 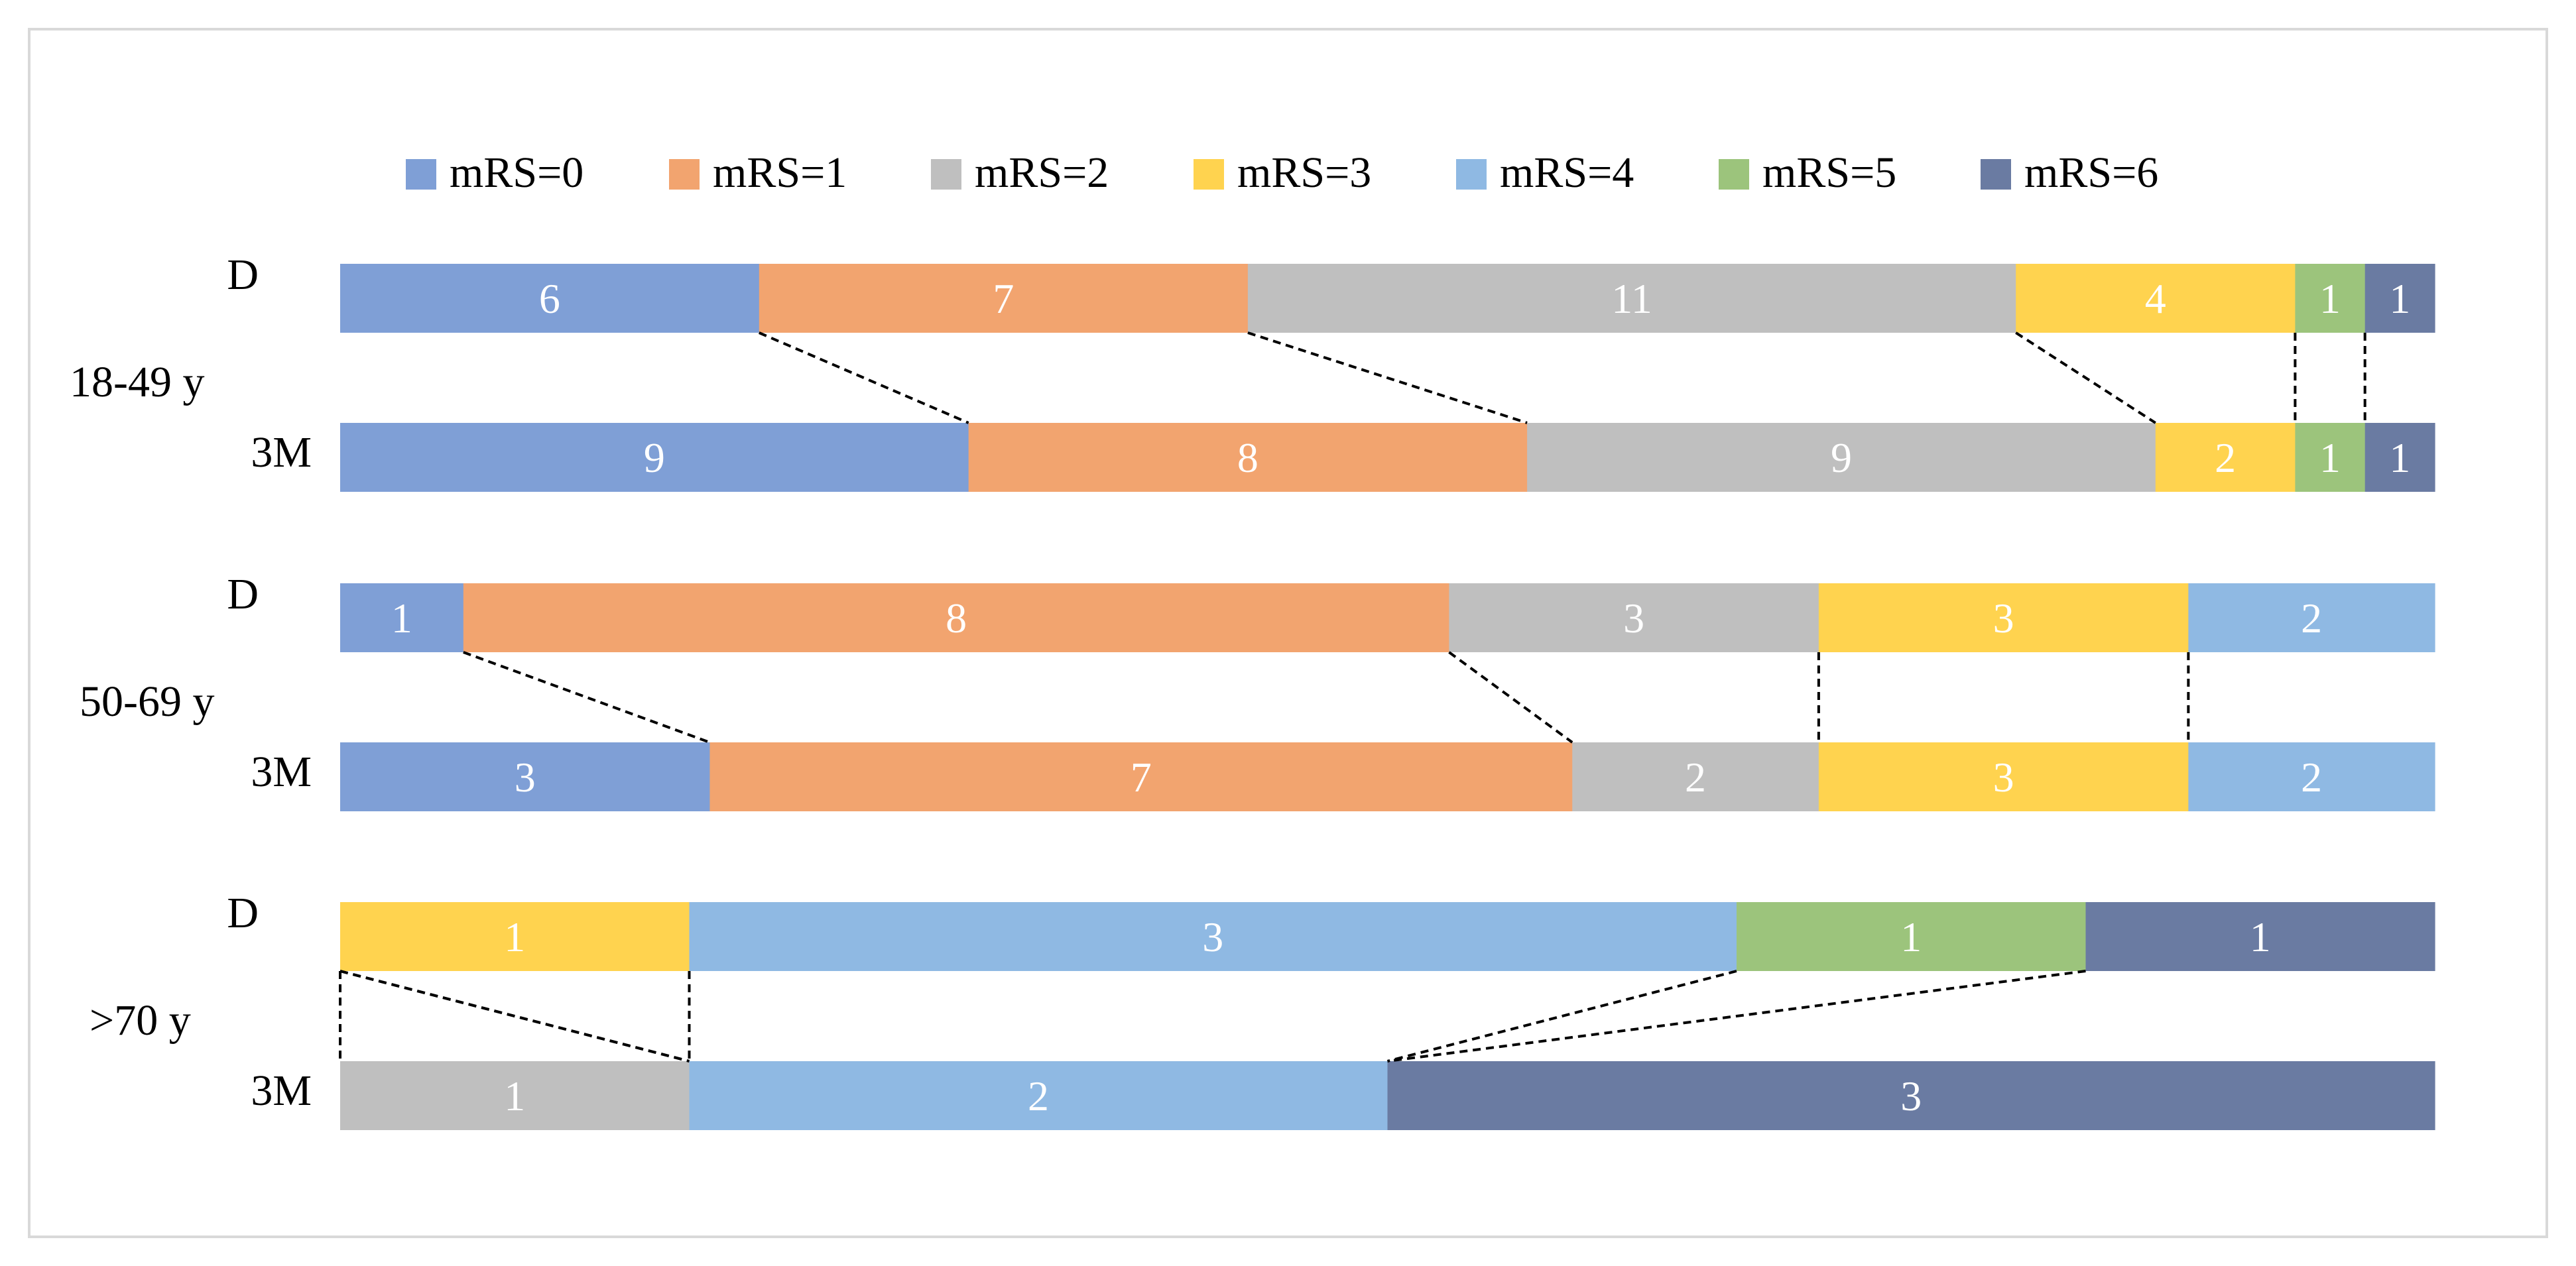 What do you see at coordinates (1042, 173) in the screenshot?
I see `legend-label: mRS=2` at bounding box center [1042, 173].